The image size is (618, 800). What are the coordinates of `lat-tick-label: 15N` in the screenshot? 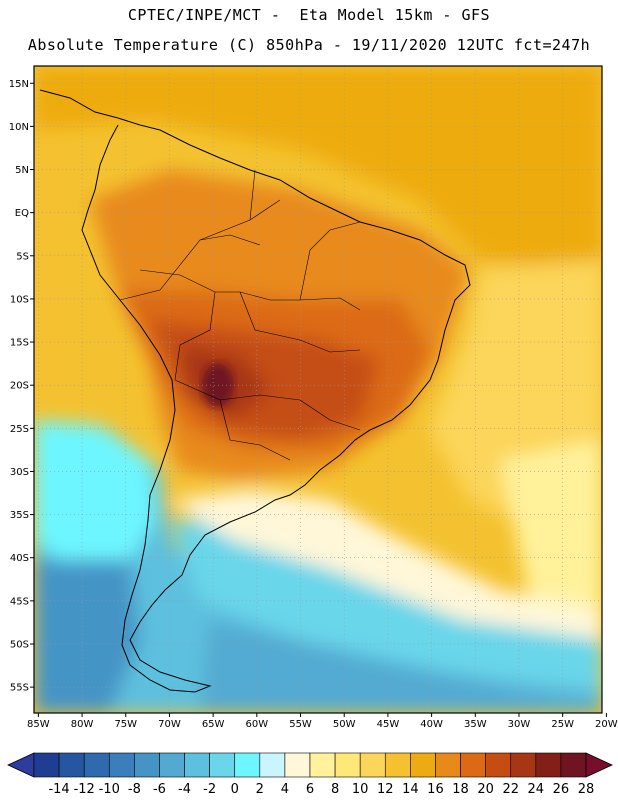 It's located at (19, 84).